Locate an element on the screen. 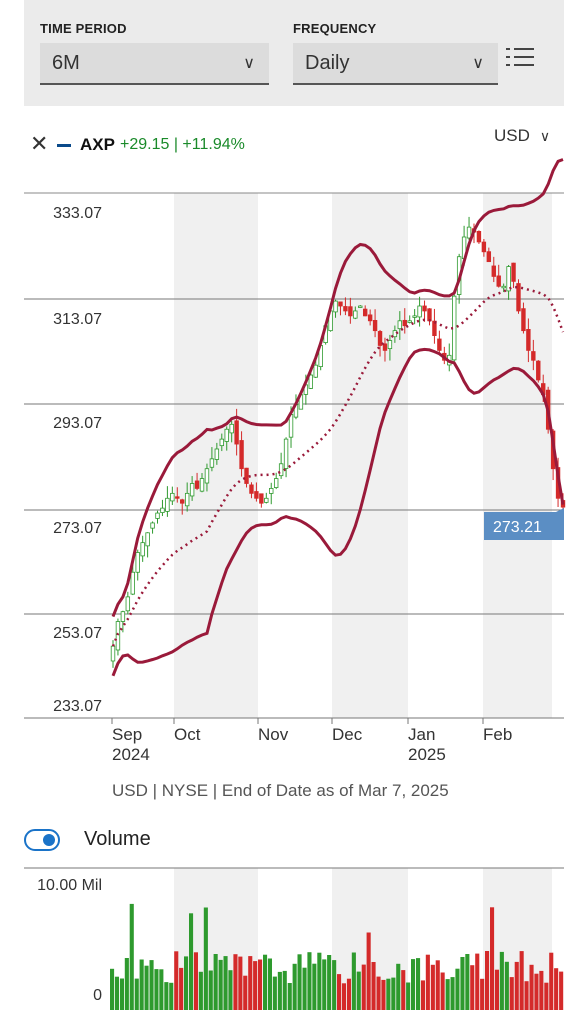 The width and height of the screenshot is (569, 1024). currency-select: USD ∨ is located at coordinates (522, 136).